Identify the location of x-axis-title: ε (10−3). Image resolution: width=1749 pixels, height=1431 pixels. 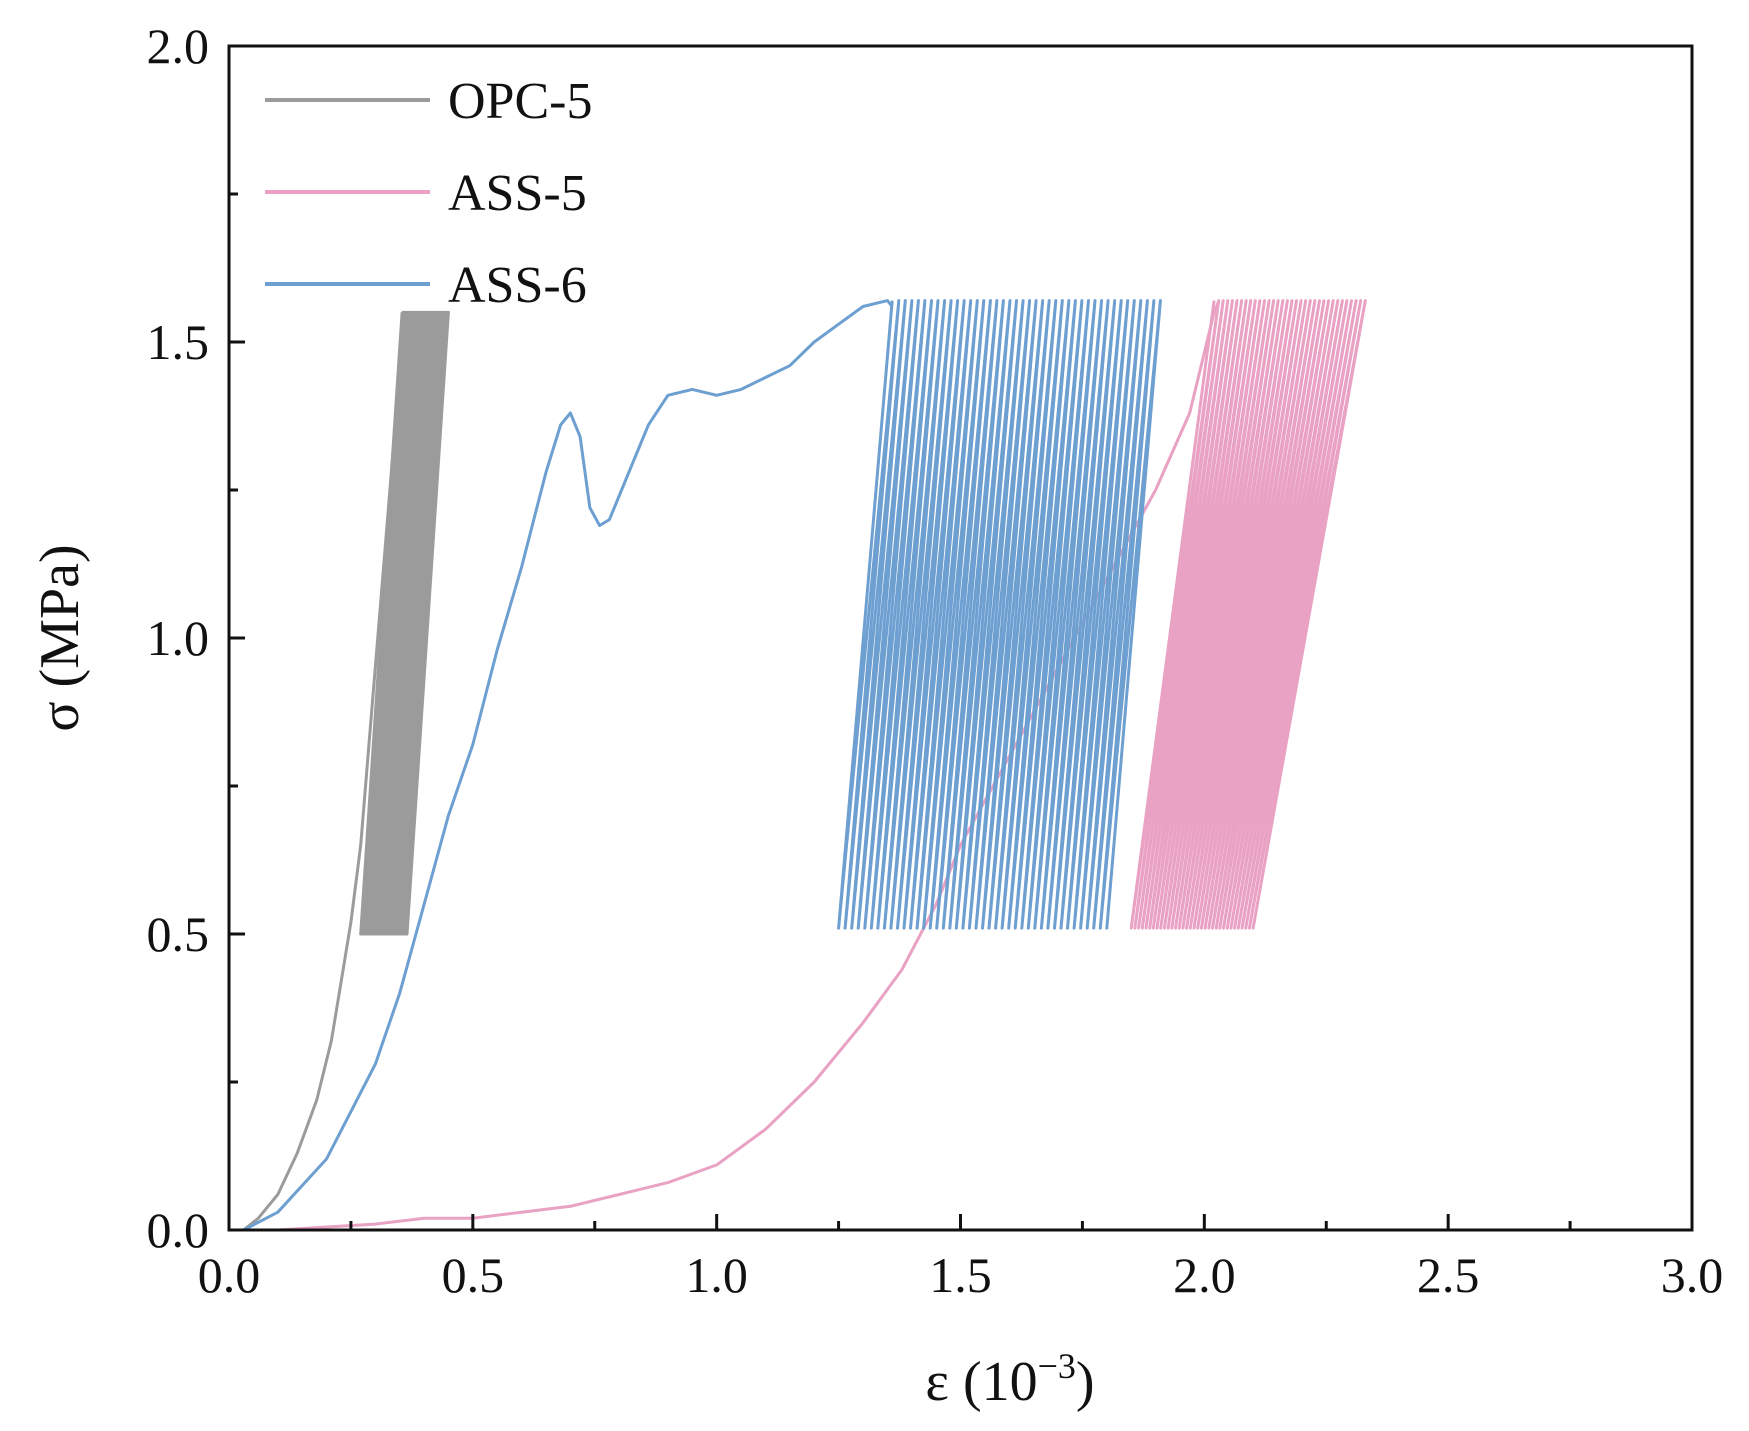
(1009, 1379).